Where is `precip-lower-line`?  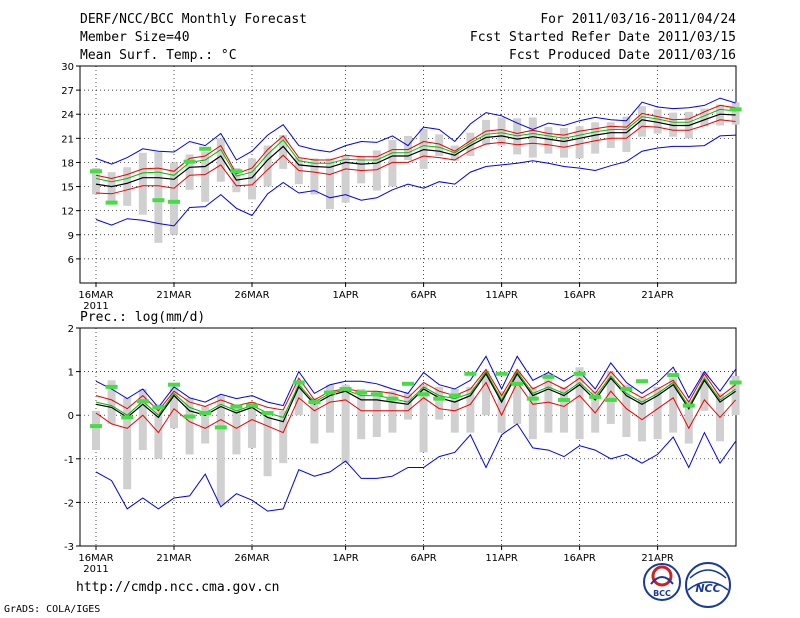 precip-lower-line is located at coordinates (415, 407).